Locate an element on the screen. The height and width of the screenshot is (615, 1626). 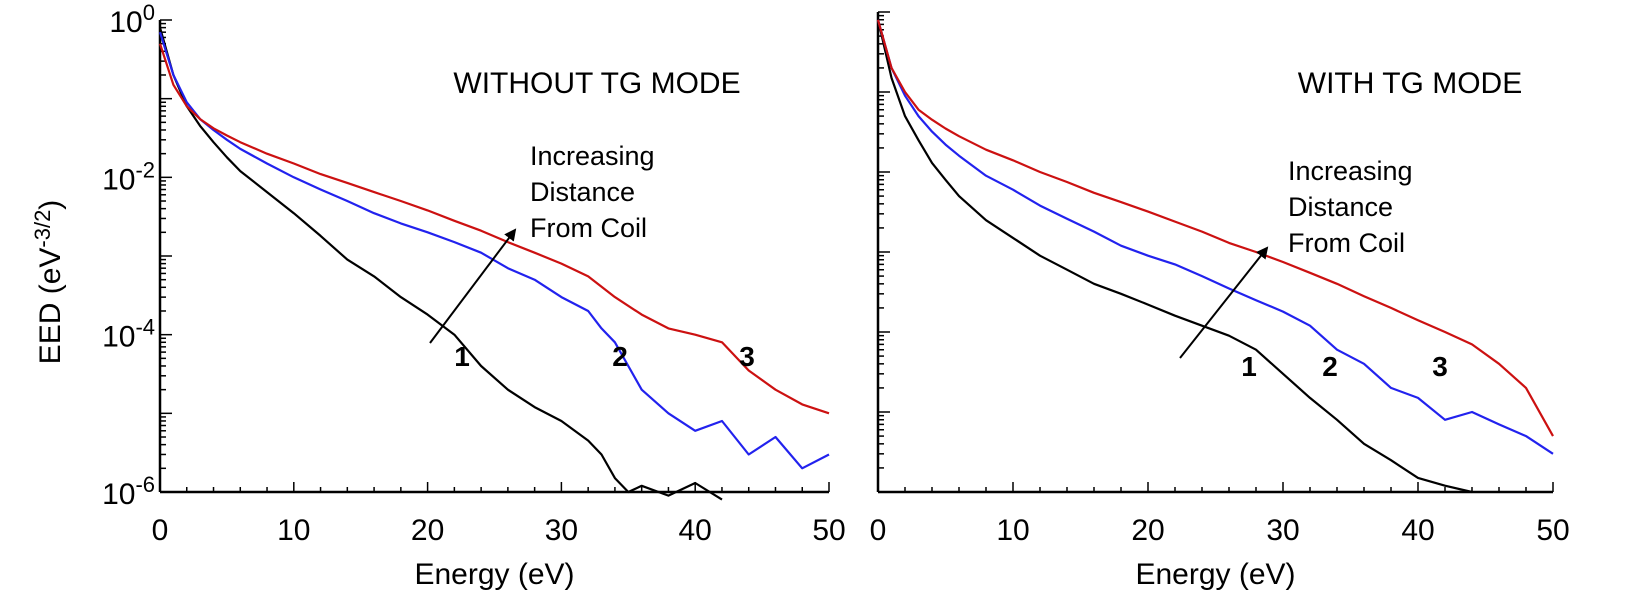
y-tick-label: 10⁻⁶ is located at coordinates (128, 491).